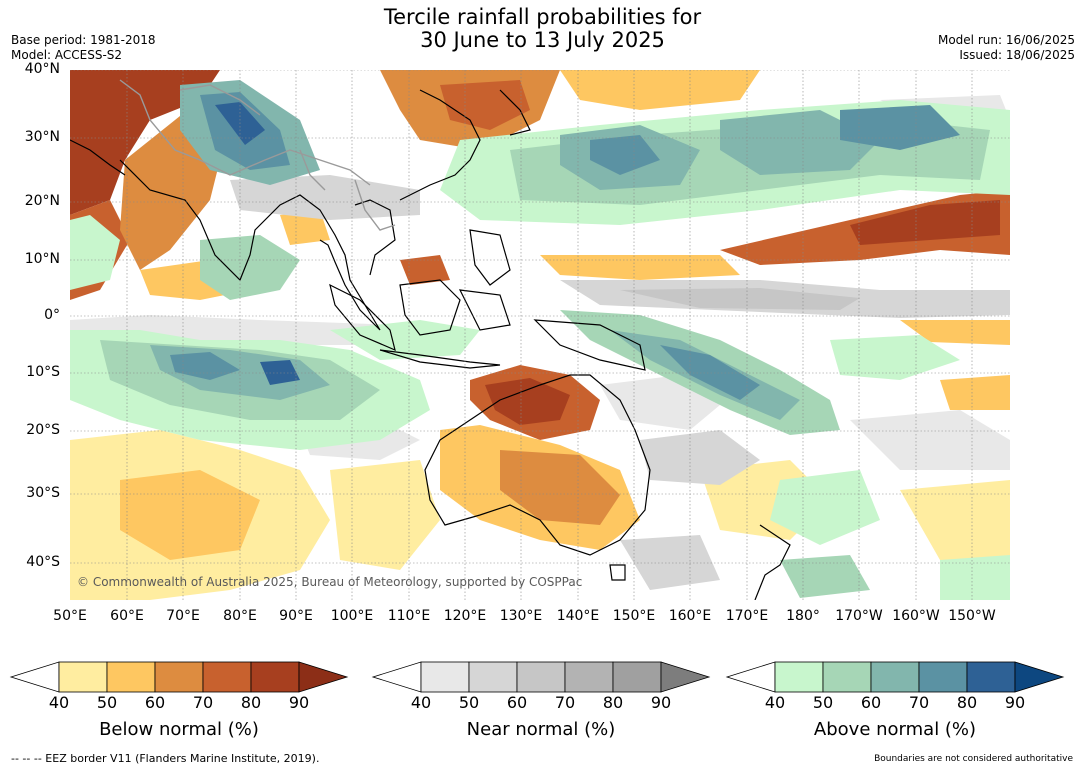  Describe the element at coordinates (155, 702) in the screenshot. I see `below-tick-60: 60` at that location.